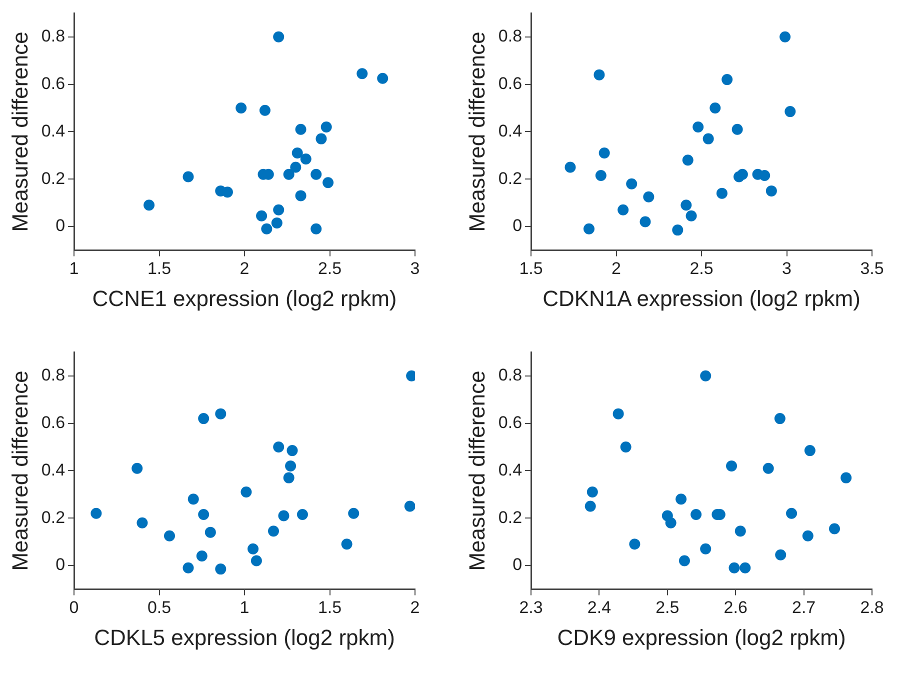 Image resolution: width=914 pixels, height=679 pixels. I want to click on y-tick-label: 0.6, so click(510, 422).